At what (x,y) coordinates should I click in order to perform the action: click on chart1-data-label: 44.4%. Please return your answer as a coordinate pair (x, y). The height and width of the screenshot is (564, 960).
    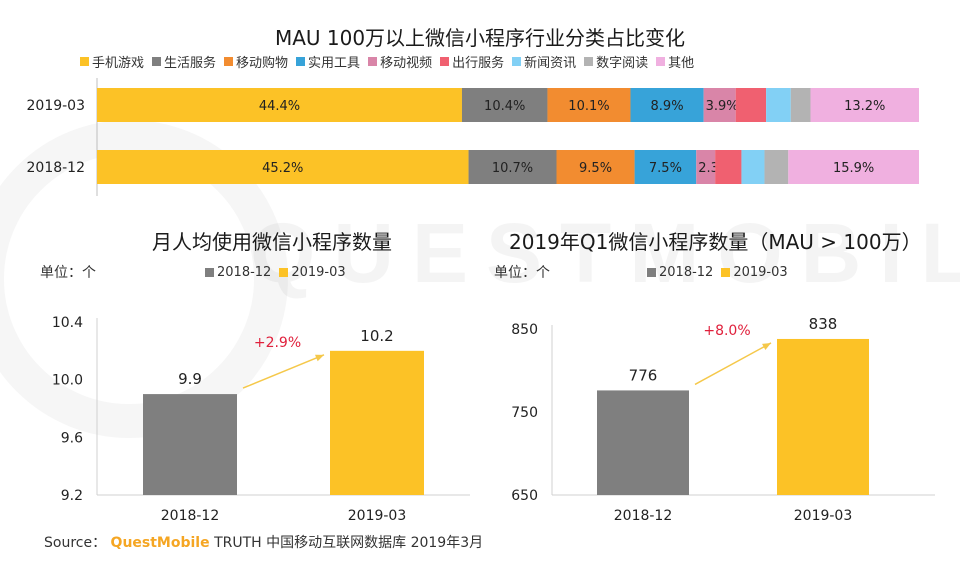
    Looking at the image, I should click on (279, 106).